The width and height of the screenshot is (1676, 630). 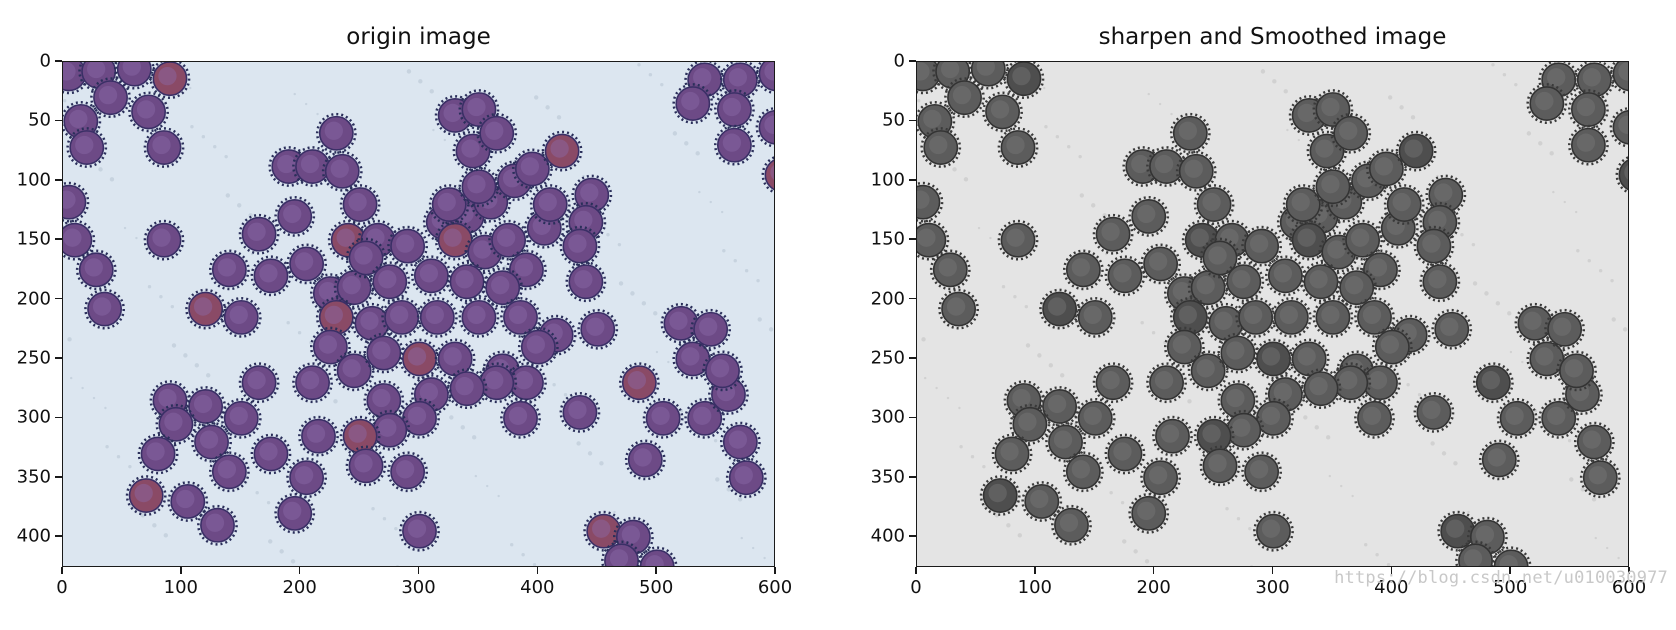 What do you see at coordinates (887, 180) in the screenshot?
I see `y-tick-label: 100` at bounding box center [887, 180].